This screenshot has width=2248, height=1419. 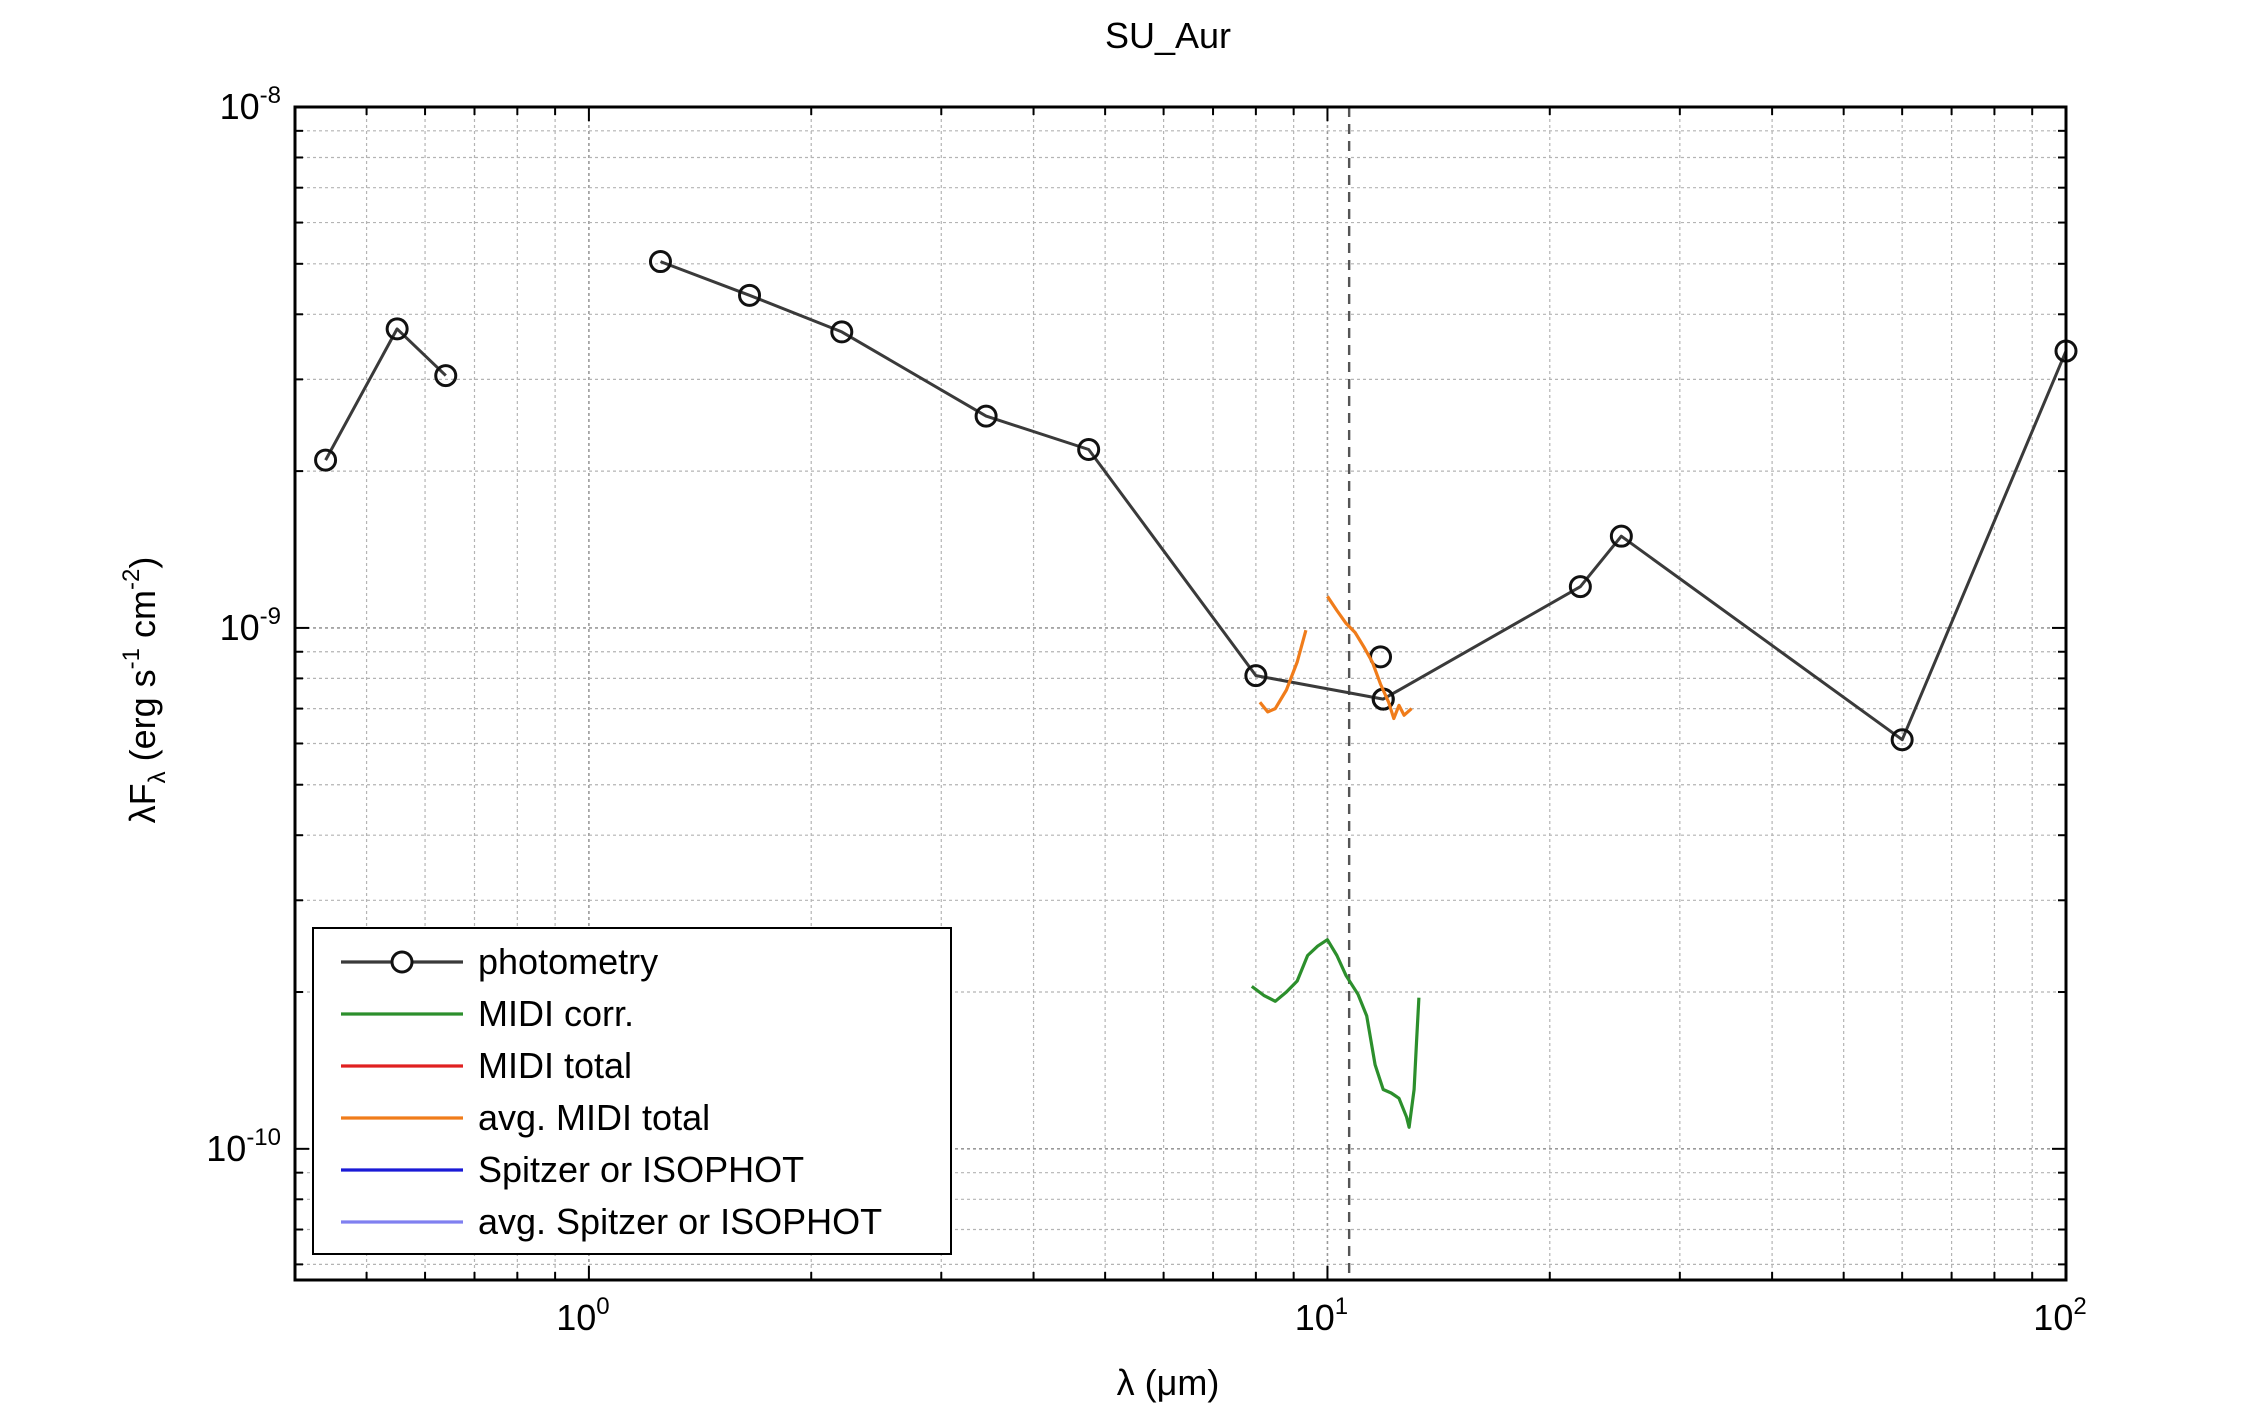 I want to click on x-axis-label: λ (μm), so click(x=1168, y=1382).